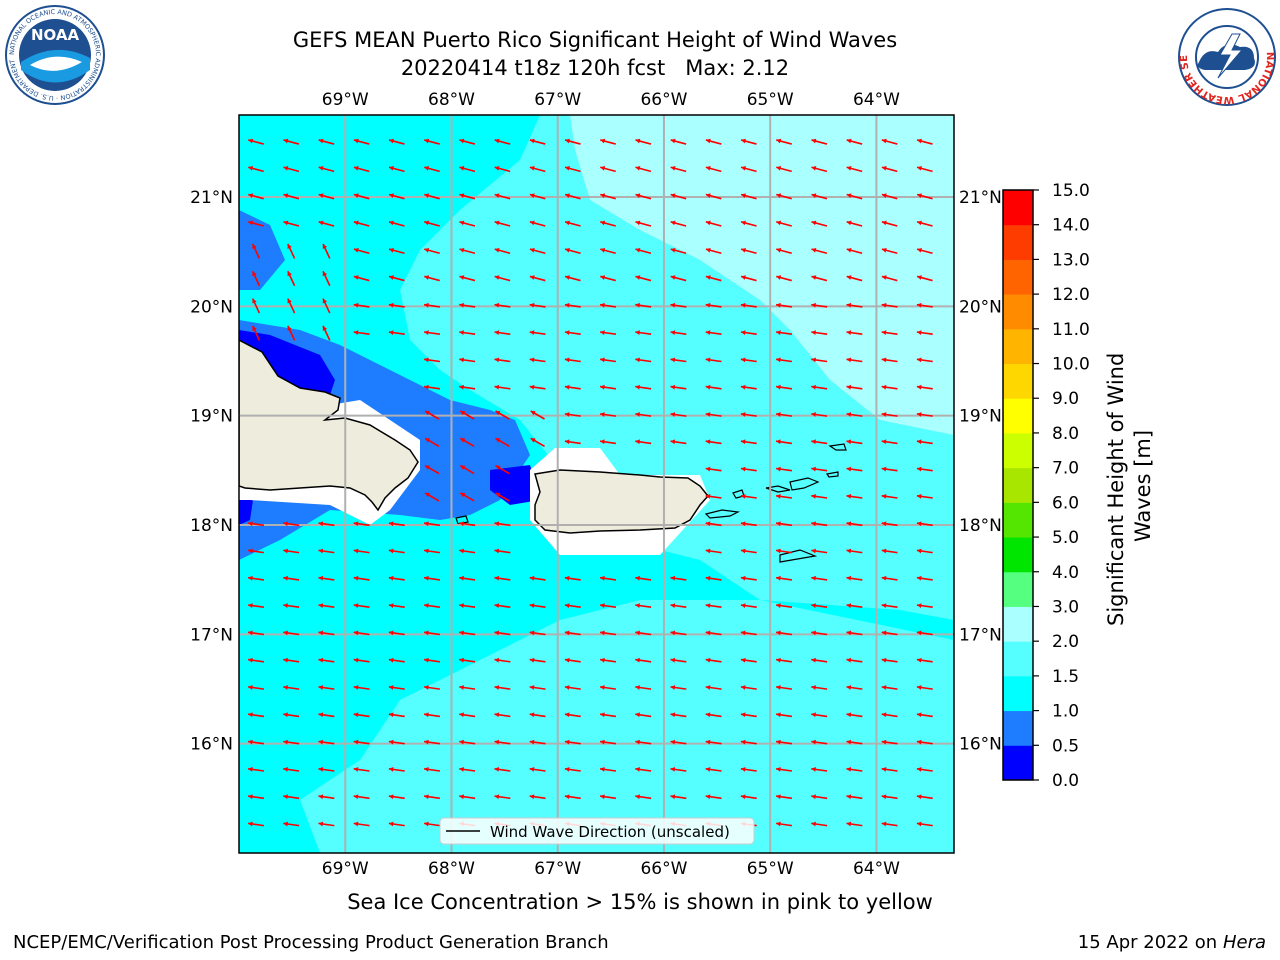  What do you see at coordinates (211, 745) in the screenshot?
I see `lat-label-left: 16°N` at bounding box center [211, 745].